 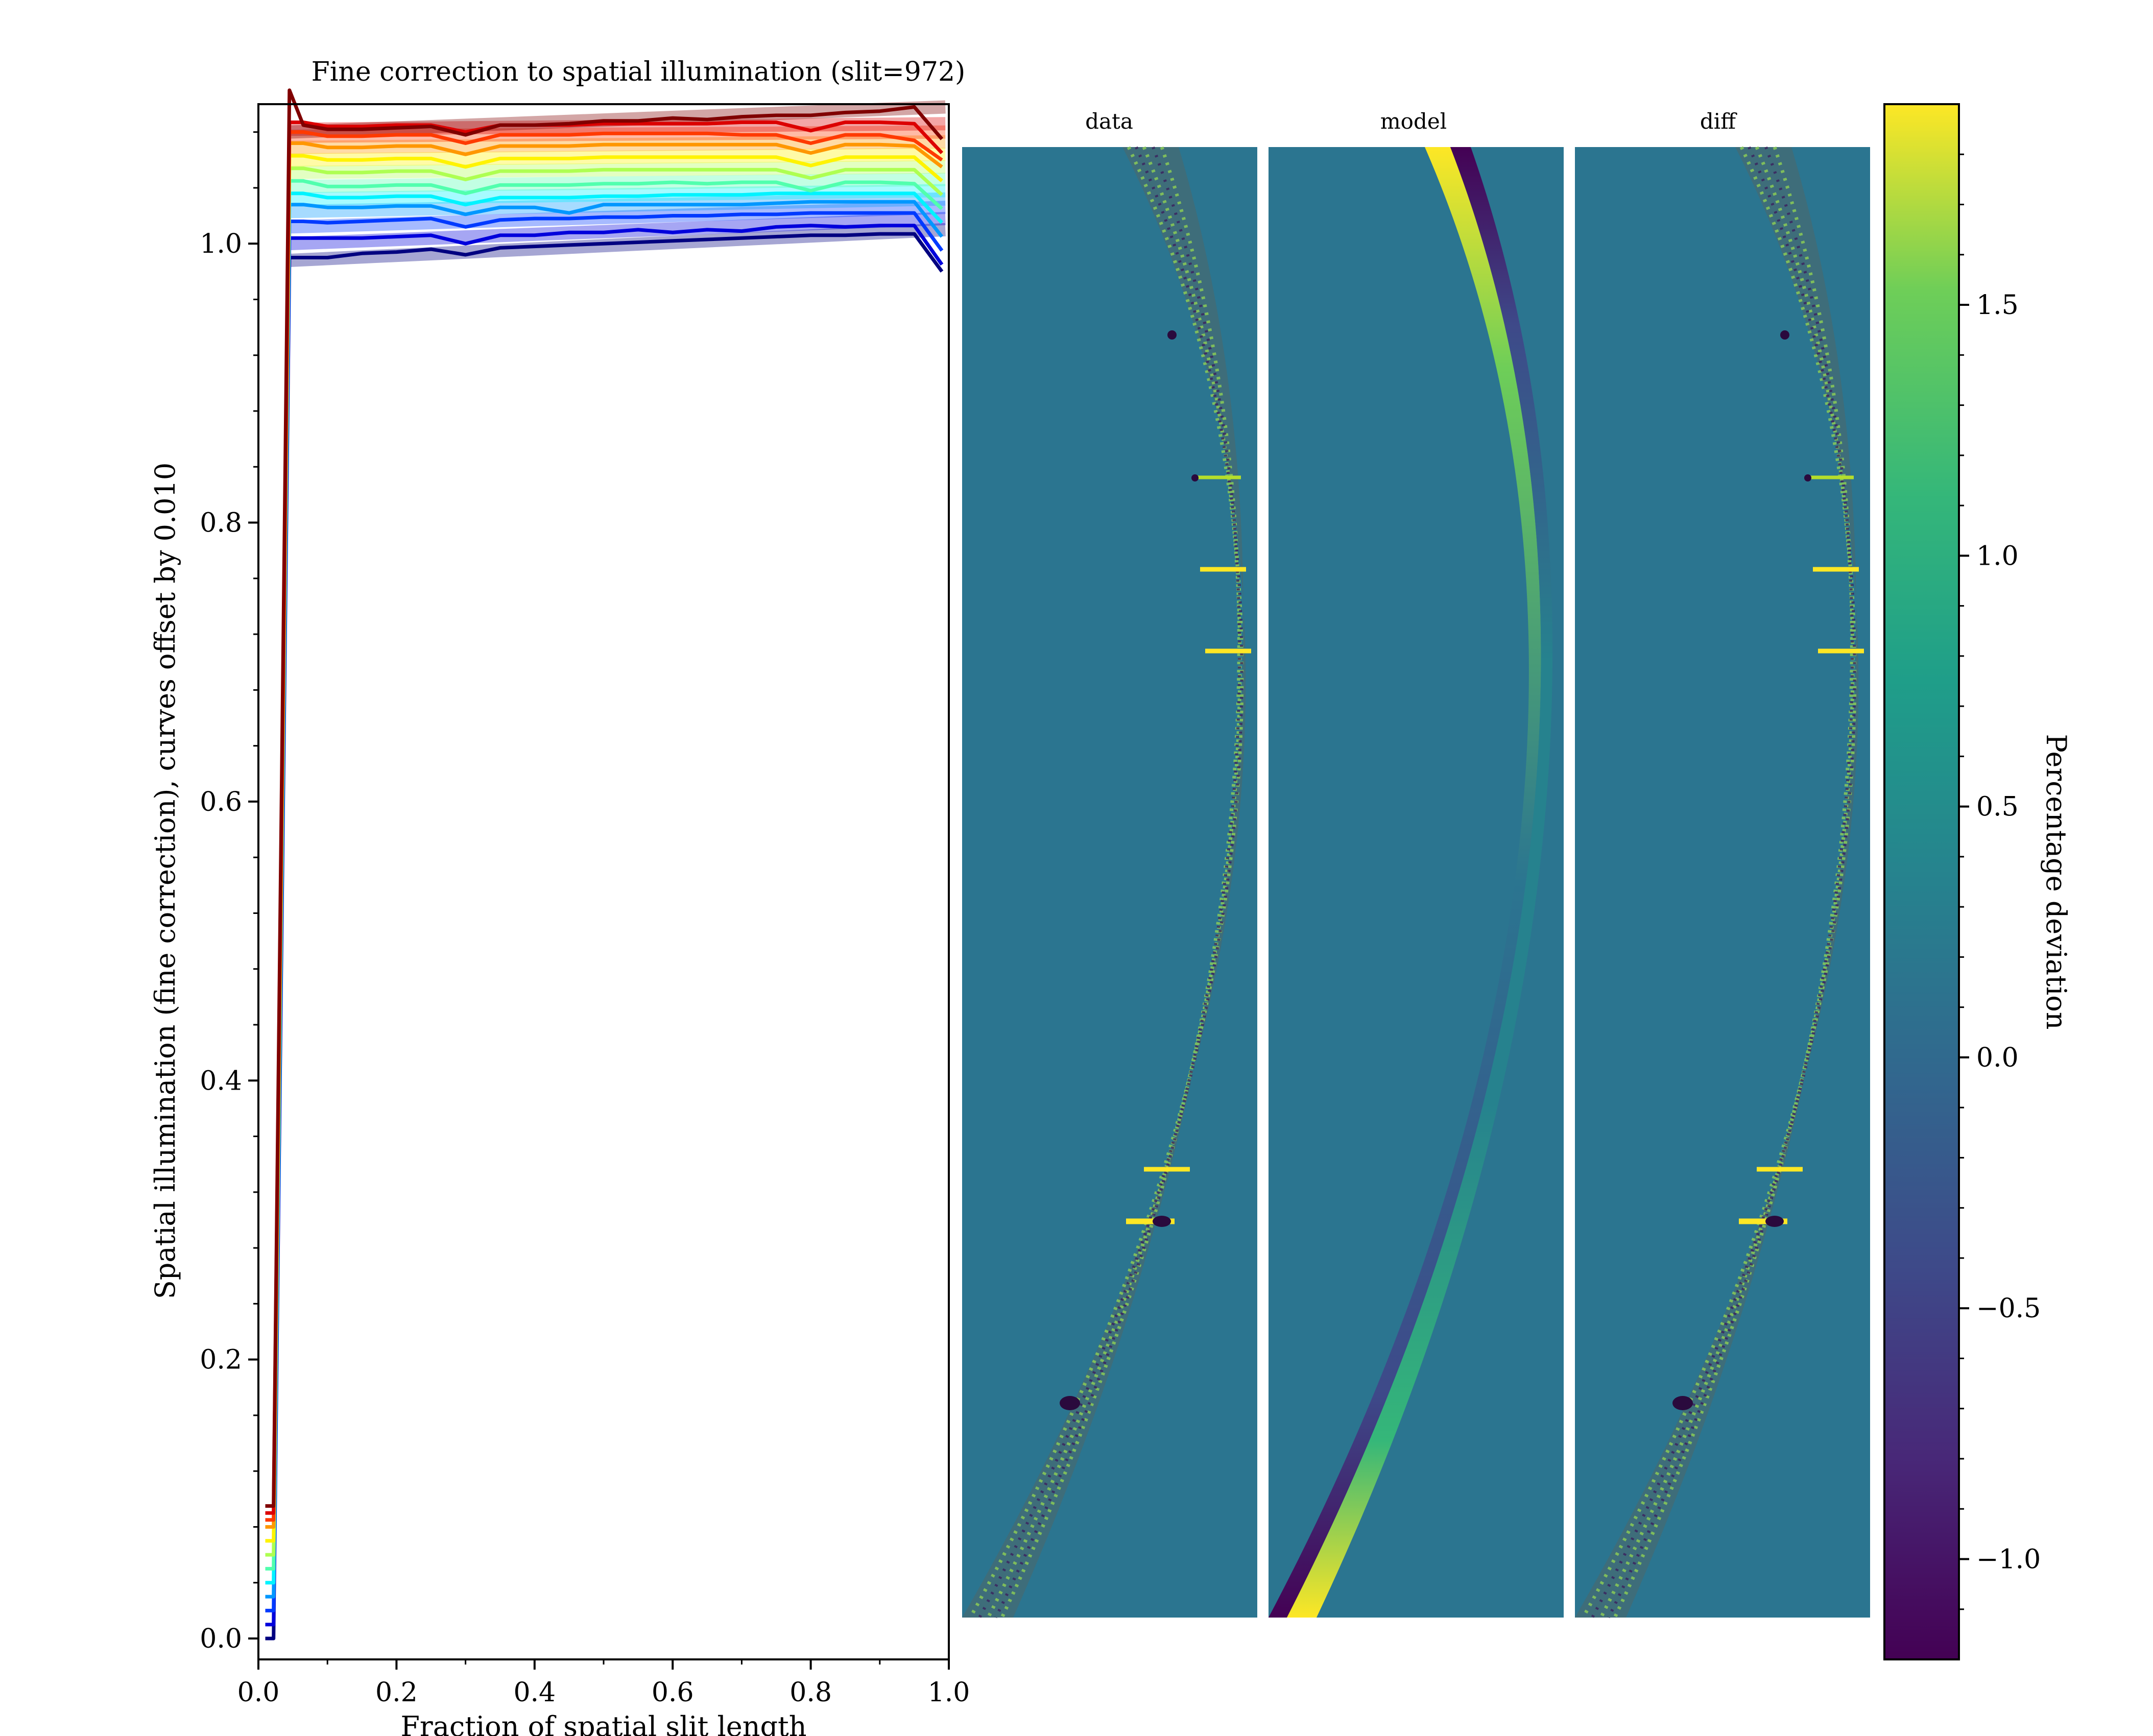 I want to click on diff-panel-background, so click(x=1722, y=883).